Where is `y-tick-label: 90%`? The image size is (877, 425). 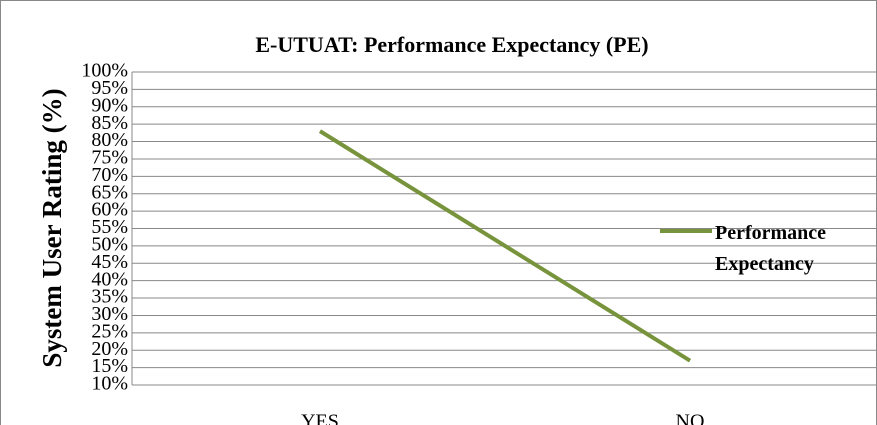 y-tick-label: 90% is located at coordinates (109, 105).